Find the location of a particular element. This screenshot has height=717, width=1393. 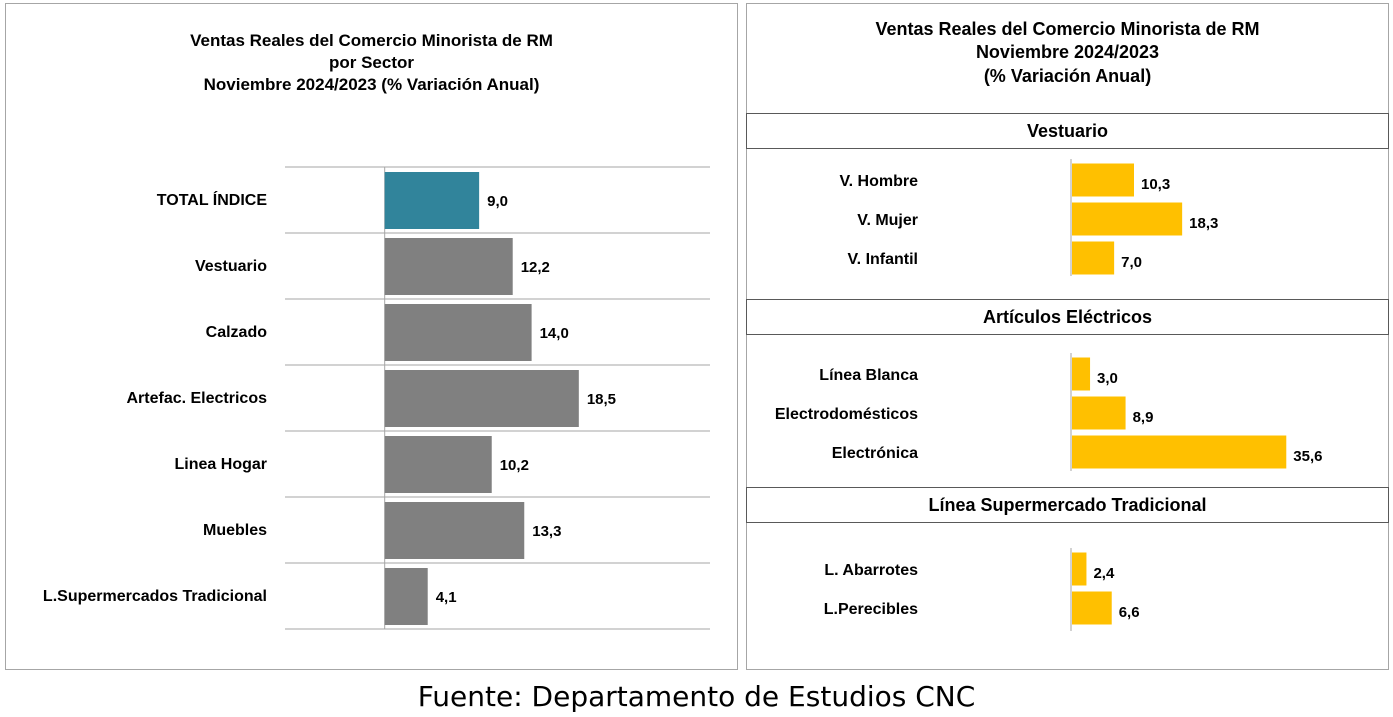

bar-l-supermercados-tradicional is located at coordinates (406, 596).